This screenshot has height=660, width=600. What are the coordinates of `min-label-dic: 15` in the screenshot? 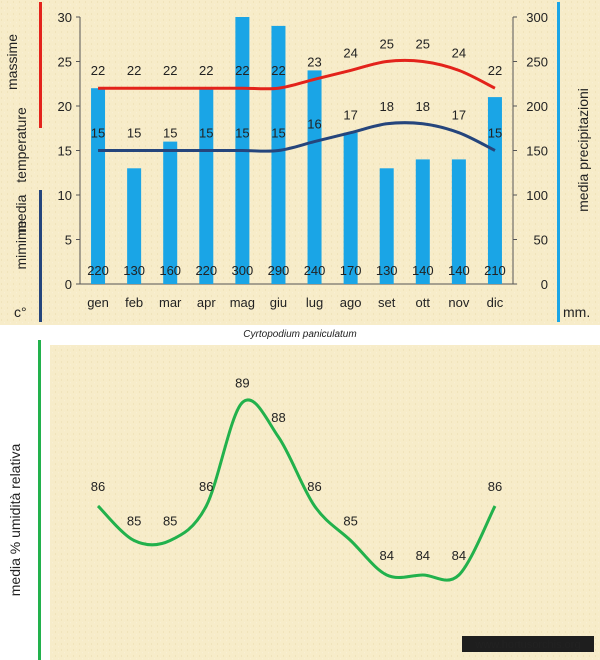 It's located at (495, 133).